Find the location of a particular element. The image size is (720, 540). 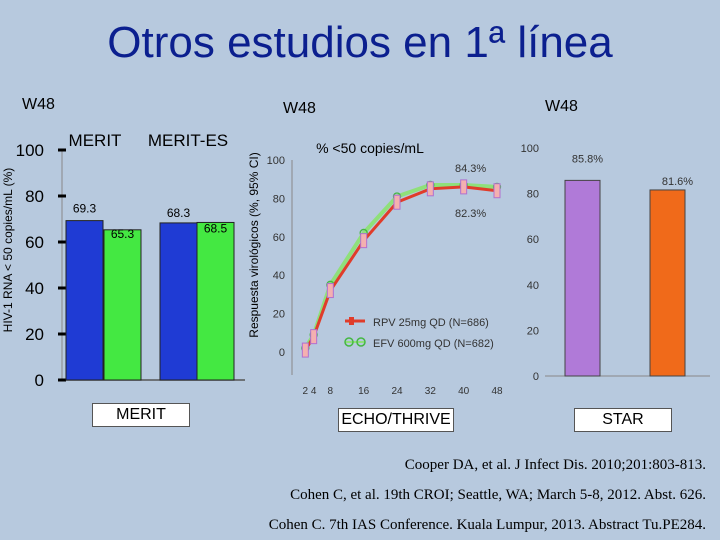

echo-xtick-label: 8 is located at coordinates (331, 391).